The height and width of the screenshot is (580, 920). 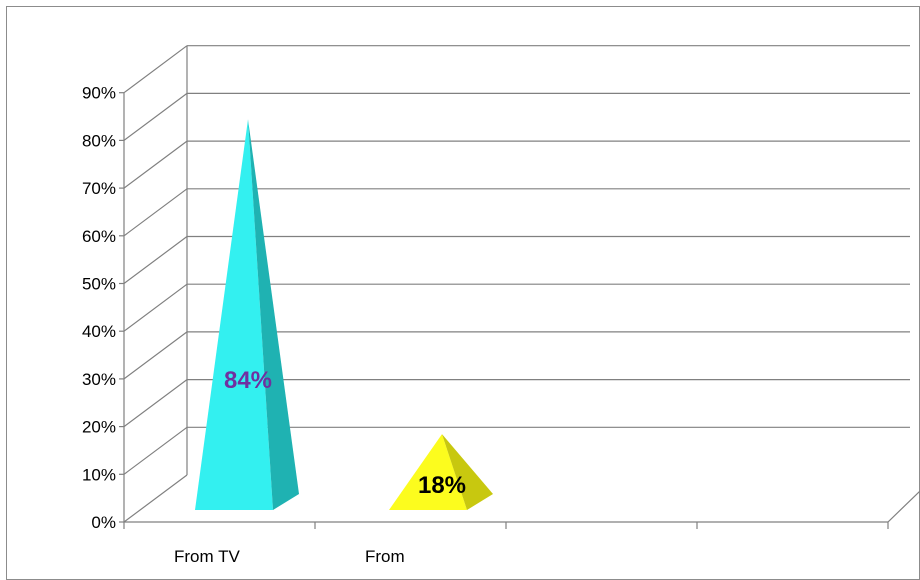 I want to click on y-tick-label: 90%, so click(x=99, y=93).